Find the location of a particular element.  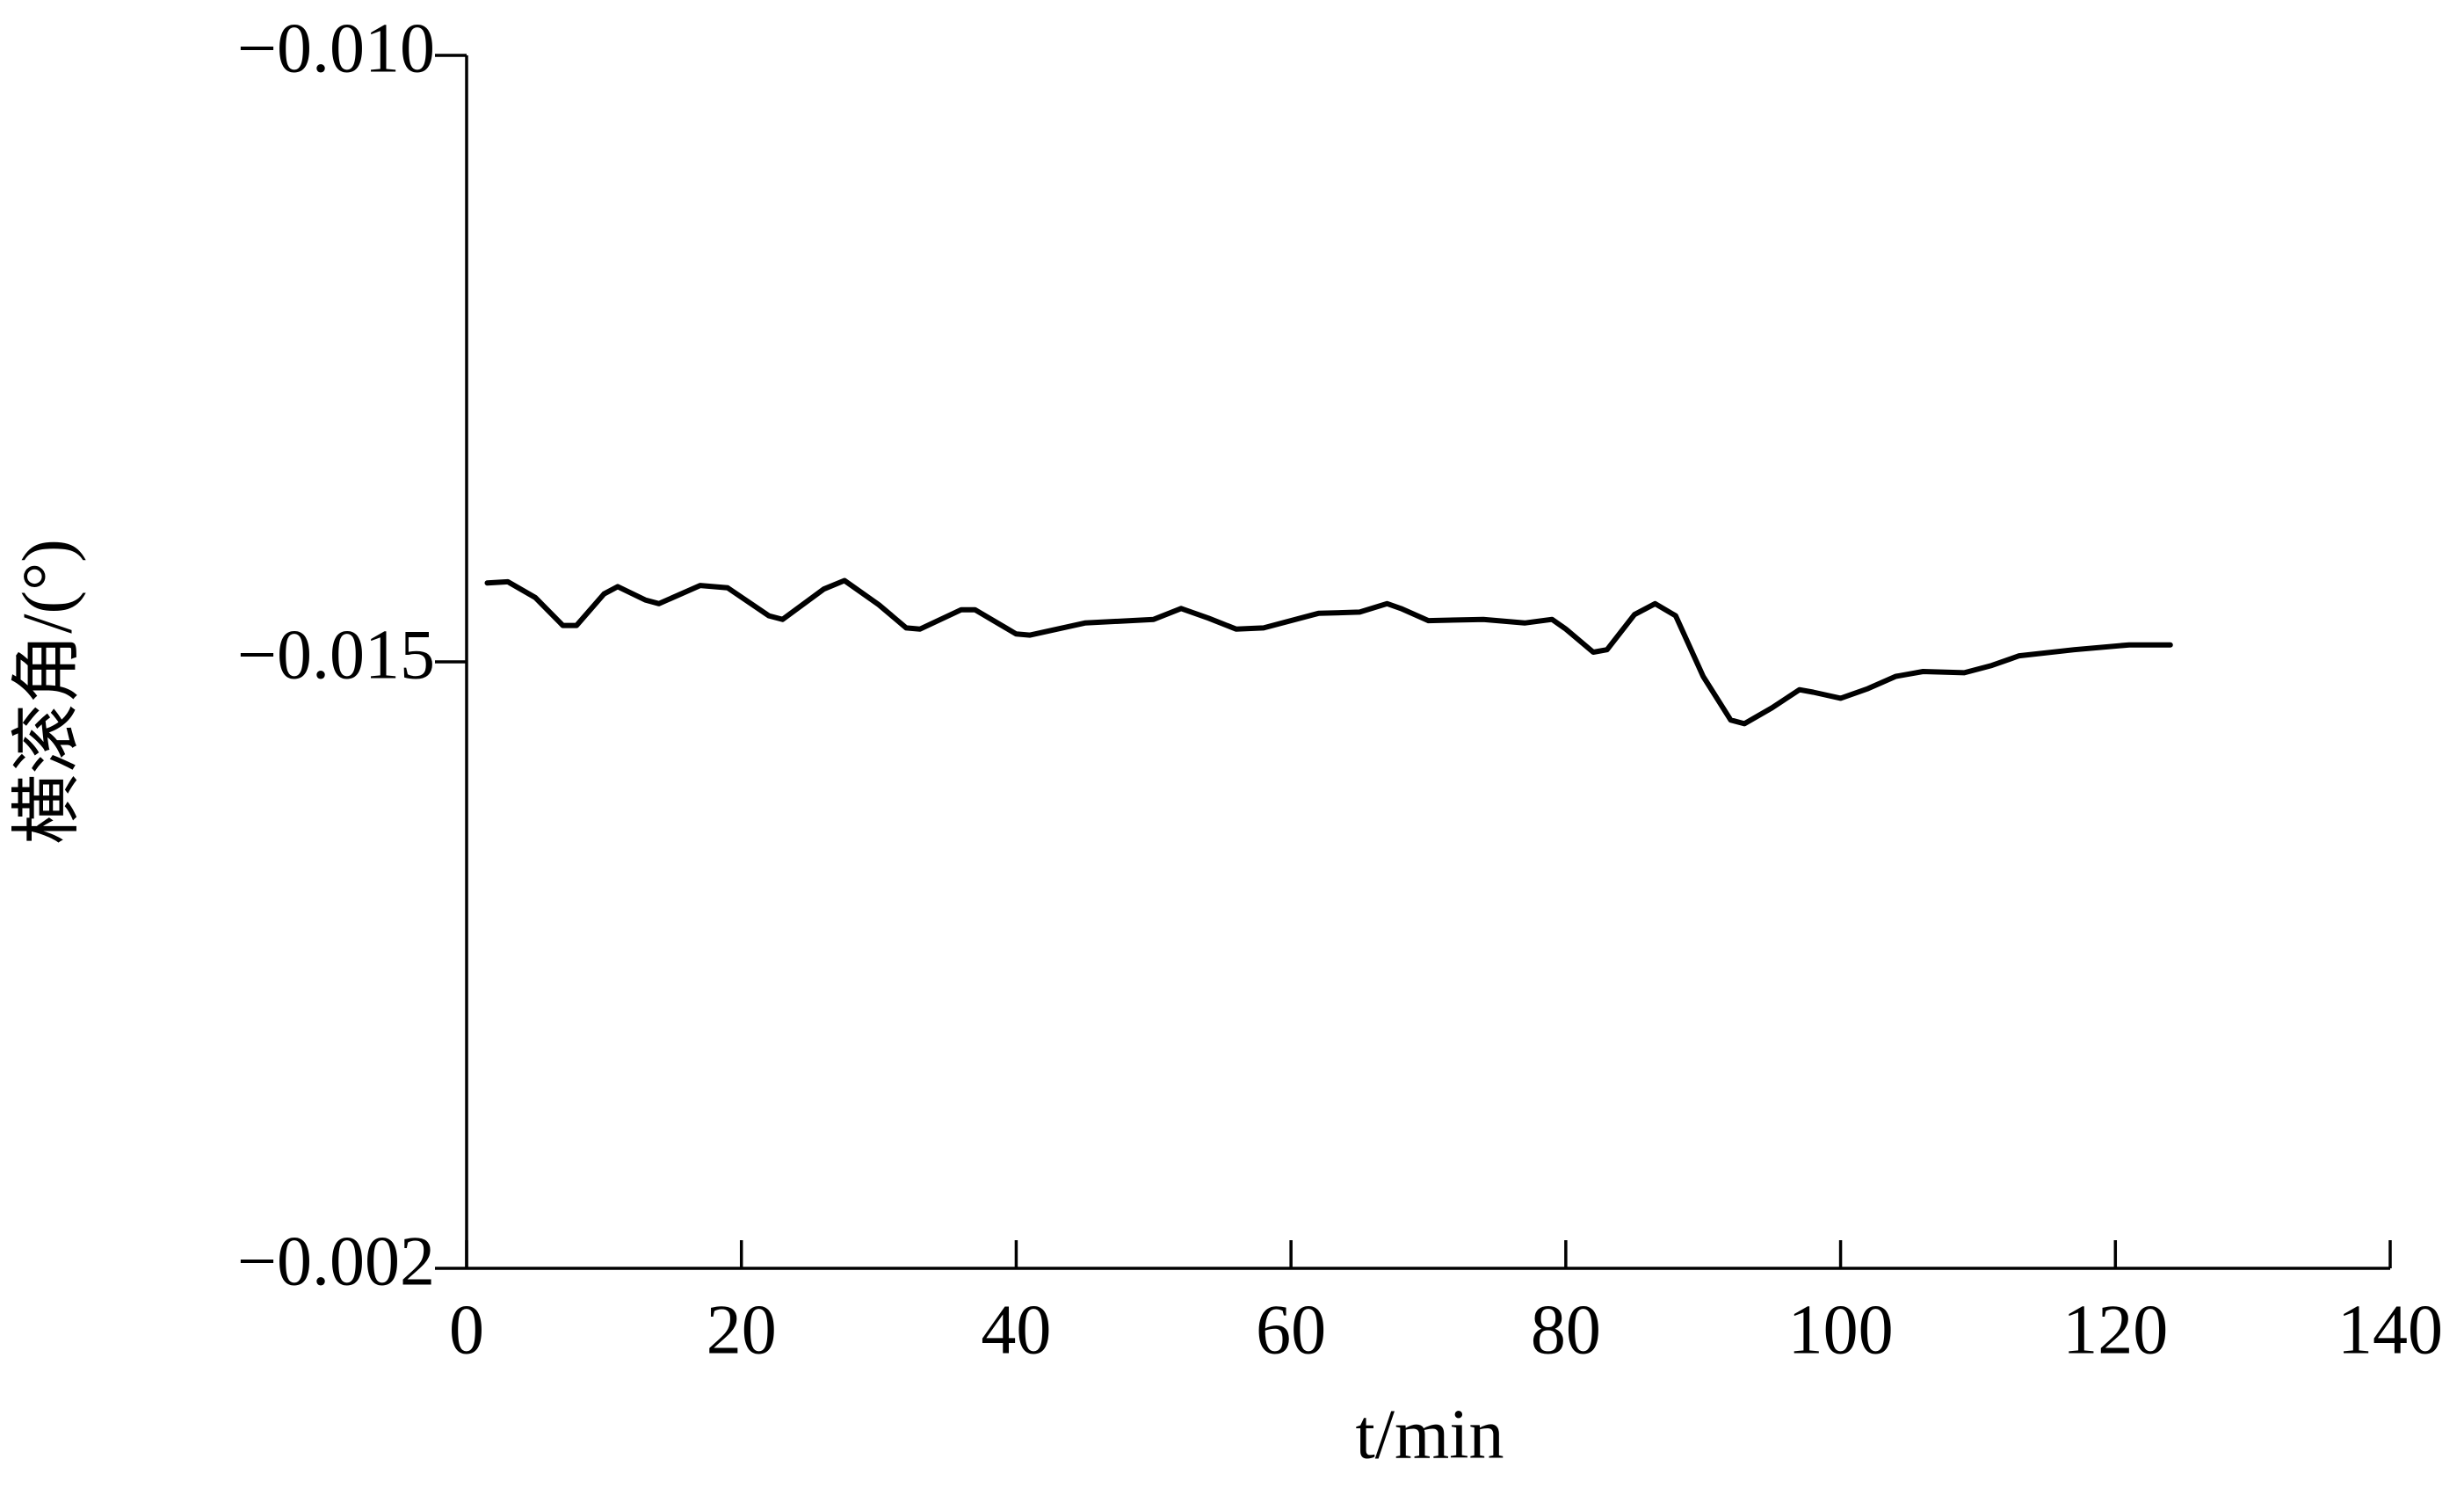

x-tick-label: 60 is located at coordinates (1291, 1330).